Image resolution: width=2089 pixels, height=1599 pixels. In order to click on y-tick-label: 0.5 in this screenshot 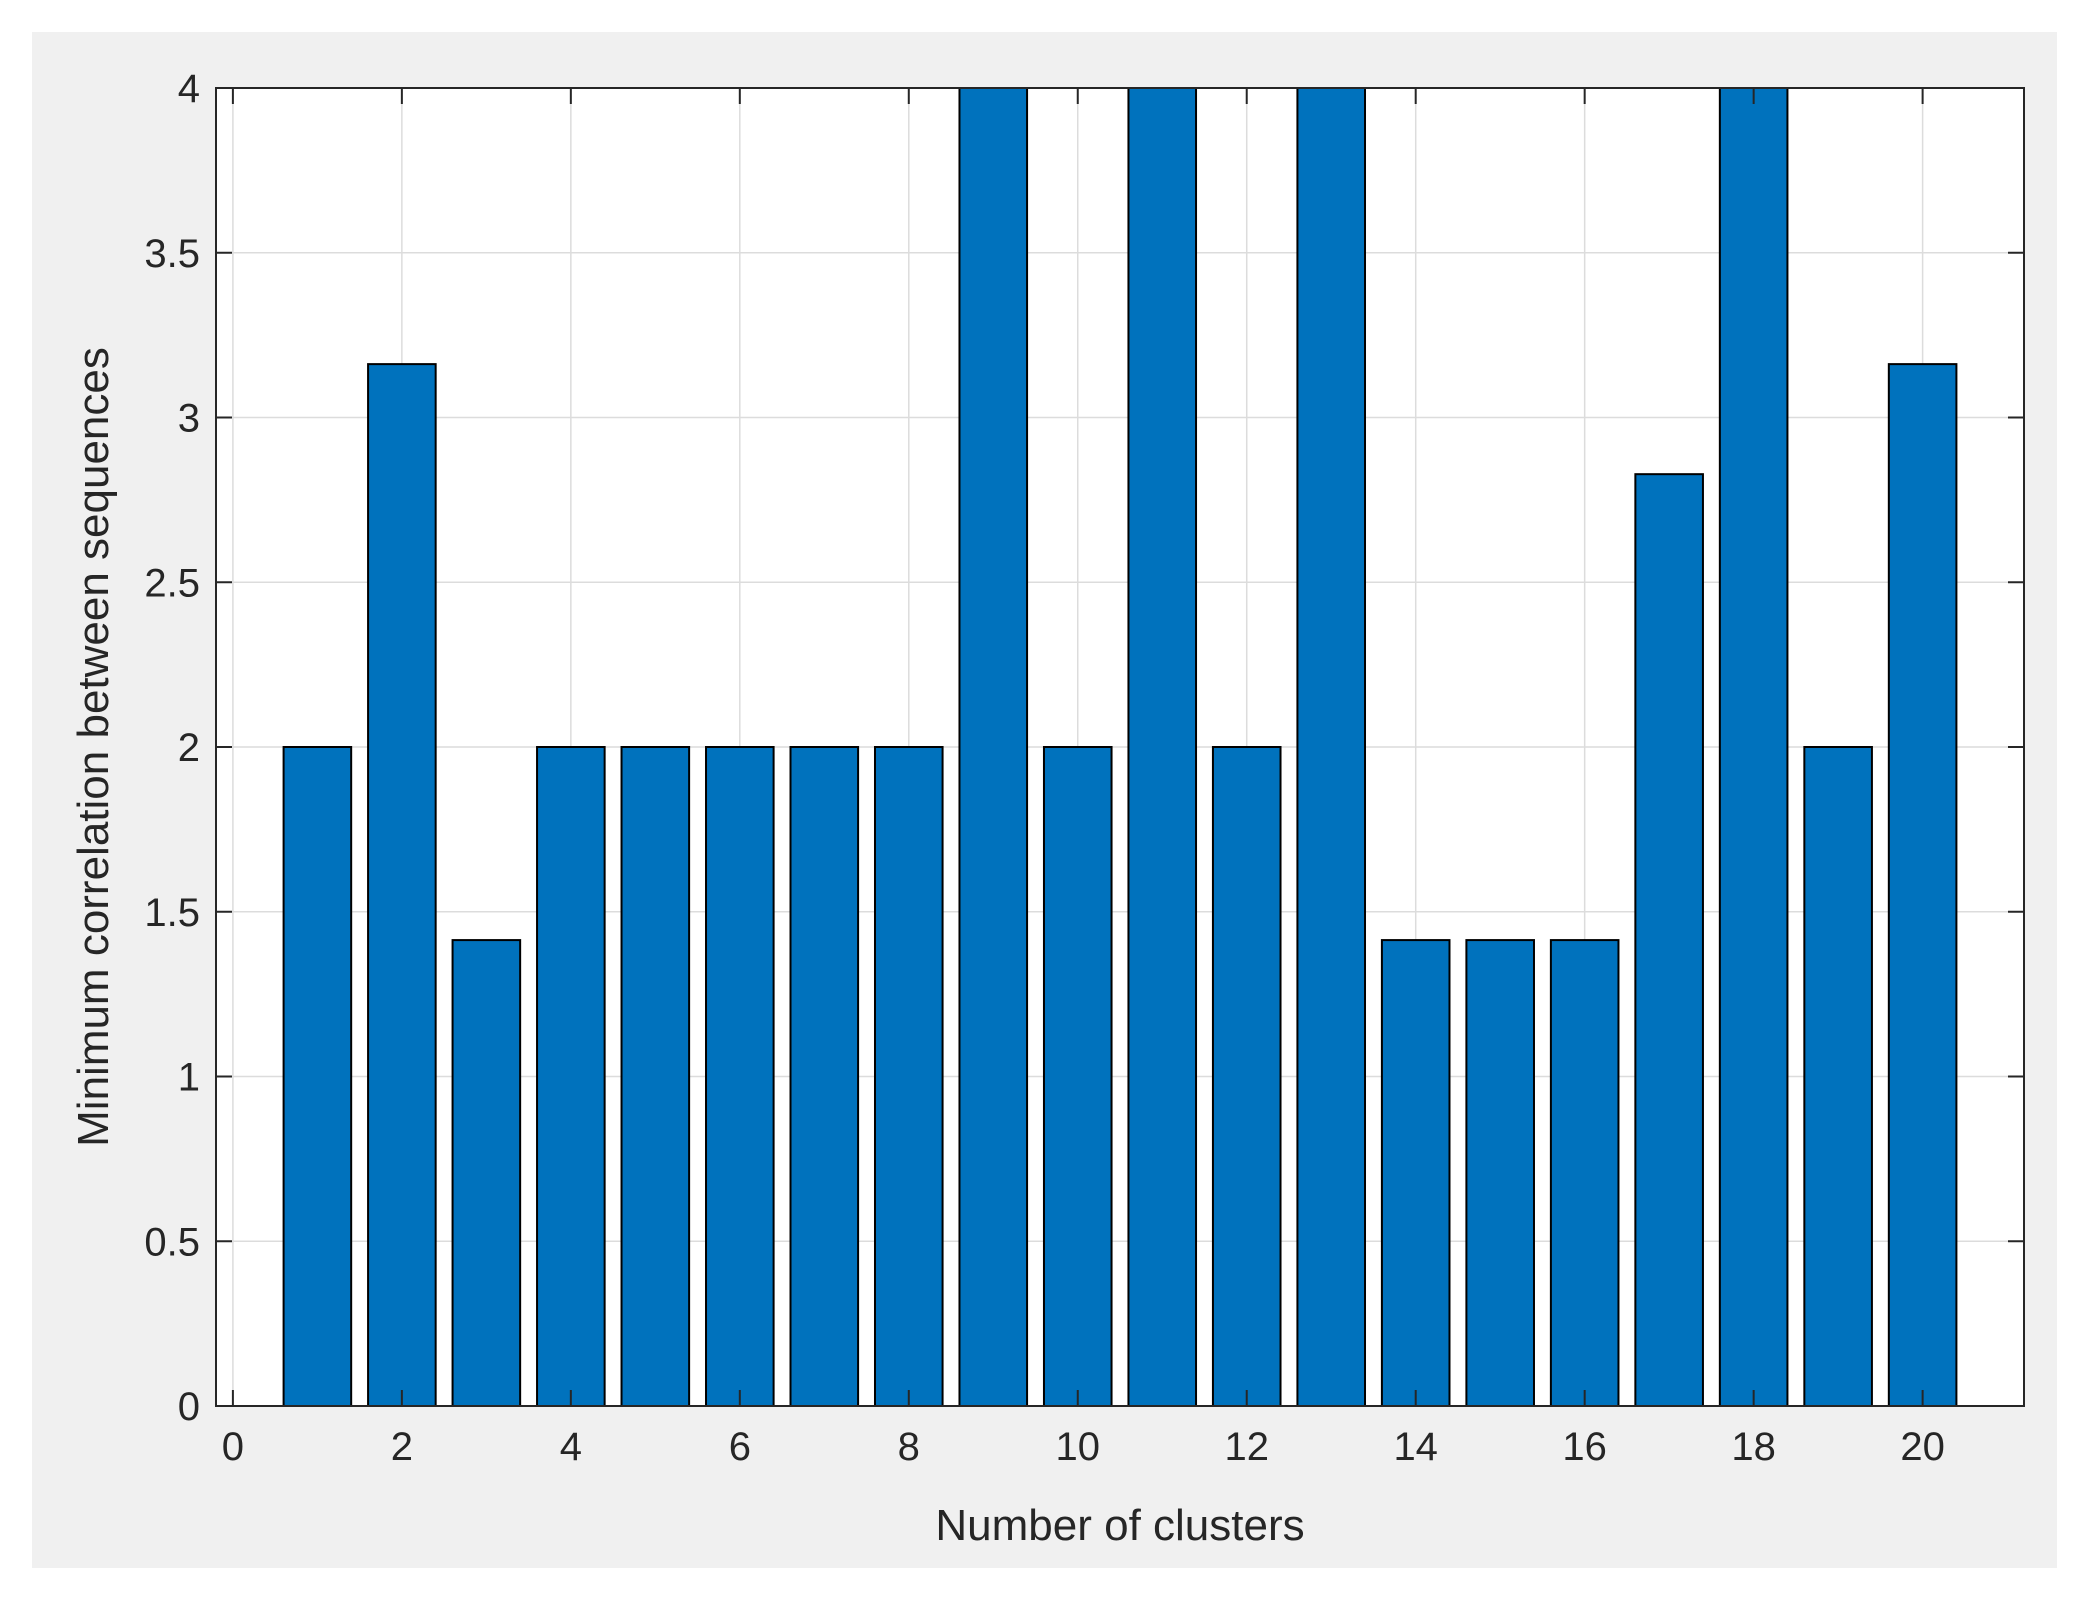, I will do `click(172, 1242)`.